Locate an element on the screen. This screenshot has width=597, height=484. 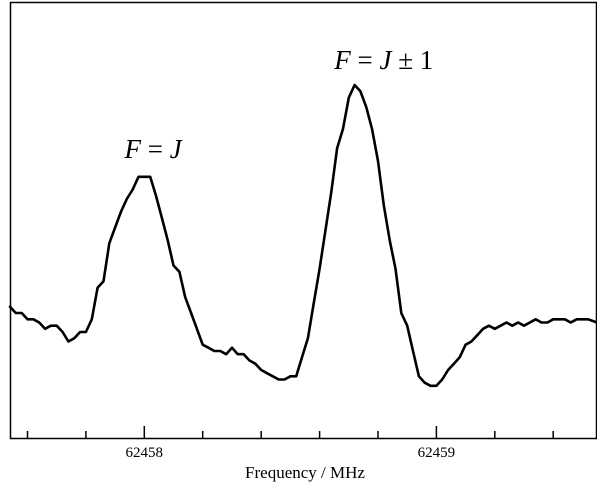
x-tick-label: 62458 is located at coordinates (145, 453).